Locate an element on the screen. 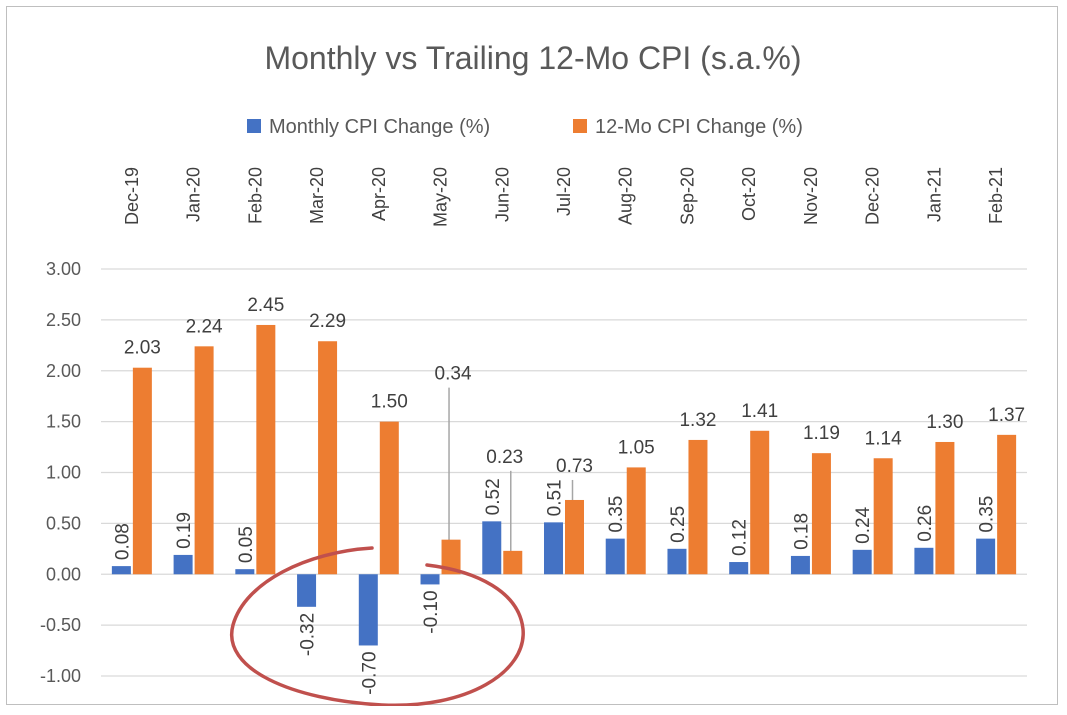 The height and width of the screenshot is (715, 1067). x-tick-label: Aug-20 is located at coordinates (626, 196).